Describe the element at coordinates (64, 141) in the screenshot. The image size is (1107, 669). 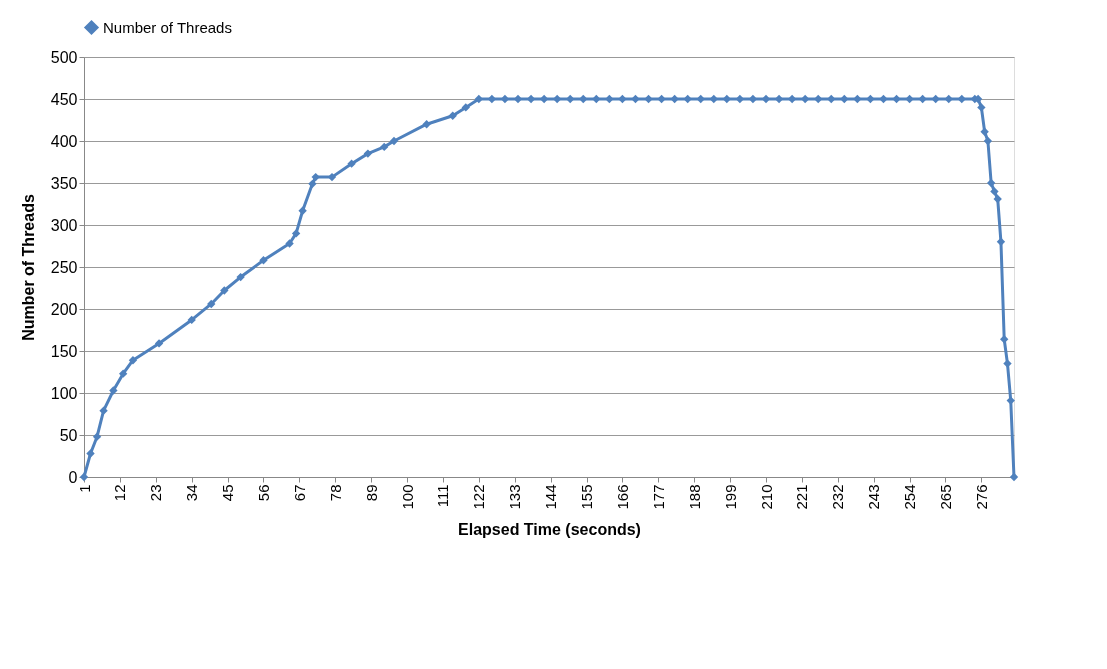
I see `y-tick-label: 400` at that location.